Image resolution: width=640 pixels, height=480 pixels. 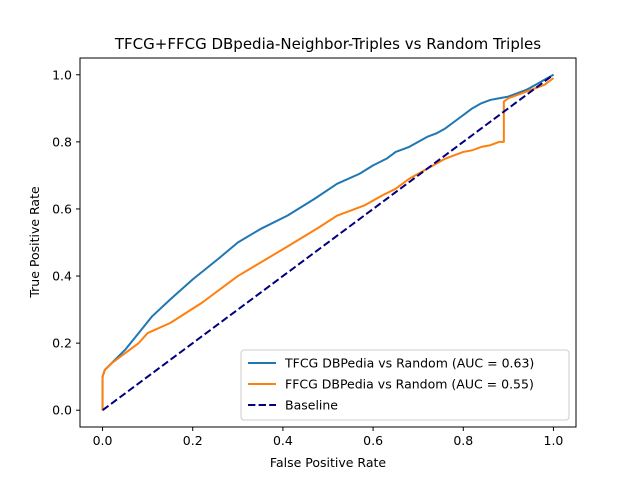 I want to click on x-tick-label: 1.0, so click(x=554, y=440).